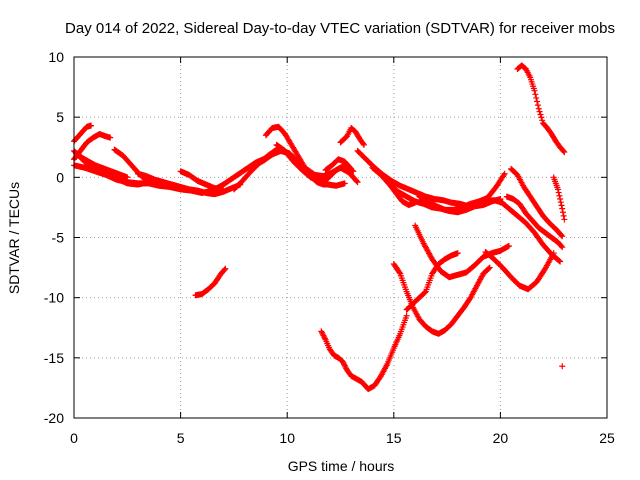 The height and width of the screenshot is (480, 640). I want to click on y-axis-label: SDTVAR / TECUs, so click(14, 238).